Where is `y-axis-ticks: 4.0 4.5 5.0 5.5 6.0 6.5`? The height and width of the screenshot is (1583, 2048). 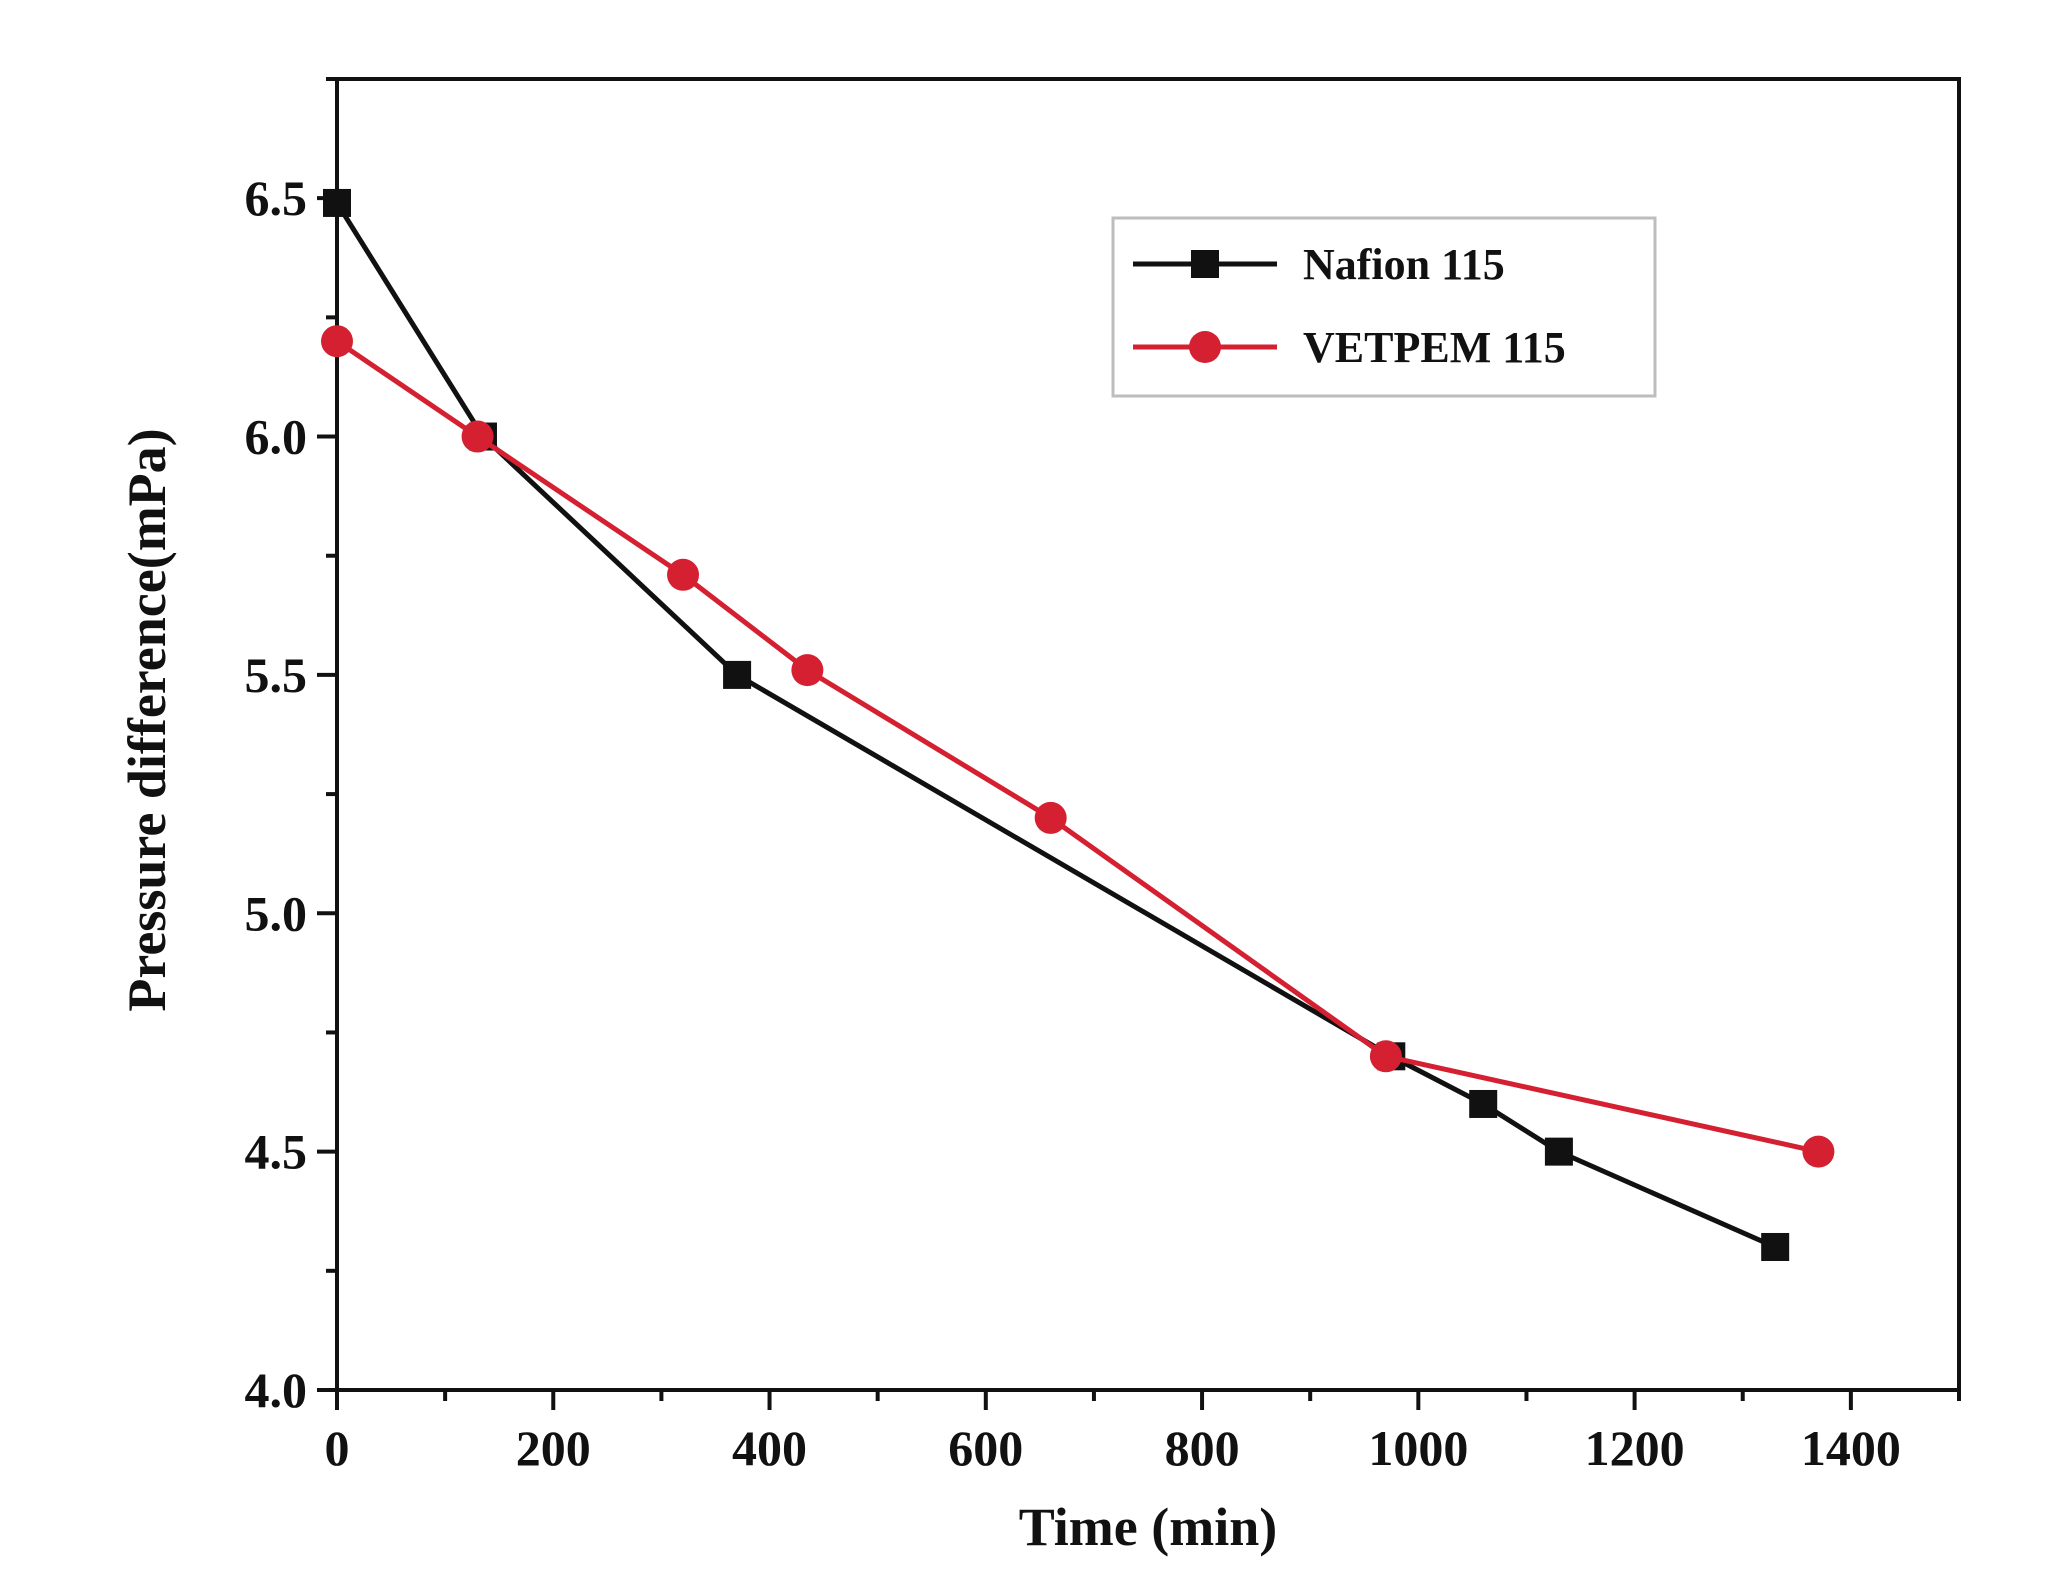
y-axis-ticks: 4.0 4.5 5.0 5.5 6.0 6.5 is located at coordinates (291, 747).